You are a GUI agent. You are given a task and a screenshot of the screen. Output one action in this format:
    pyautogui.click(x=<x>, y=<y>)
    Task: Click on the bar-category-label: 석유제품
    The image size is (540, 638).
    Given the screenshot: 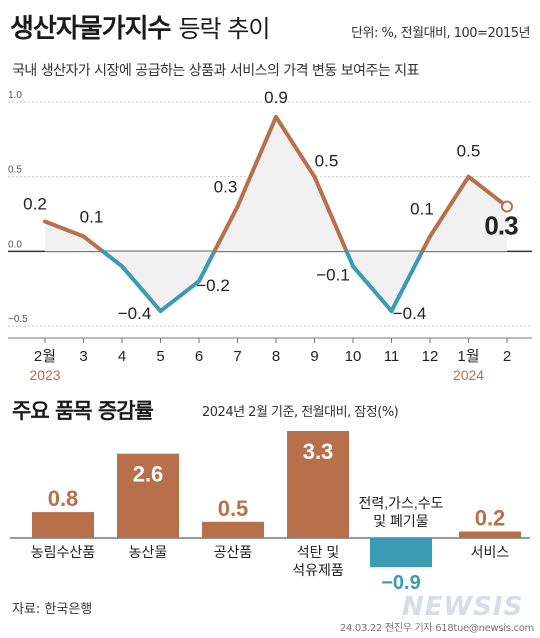 What is the action you would take?
    pyautogui.click(x=318, y=570)
    